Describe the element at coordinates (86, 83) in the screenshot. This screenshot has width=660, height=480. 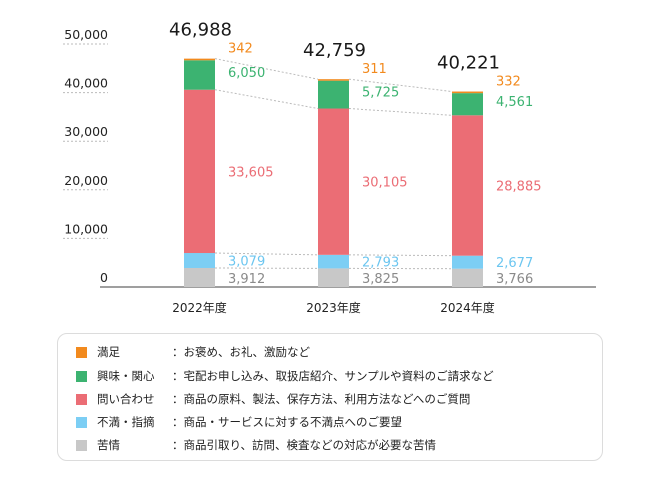
I see `y-tick-label: 40,000` at that location.